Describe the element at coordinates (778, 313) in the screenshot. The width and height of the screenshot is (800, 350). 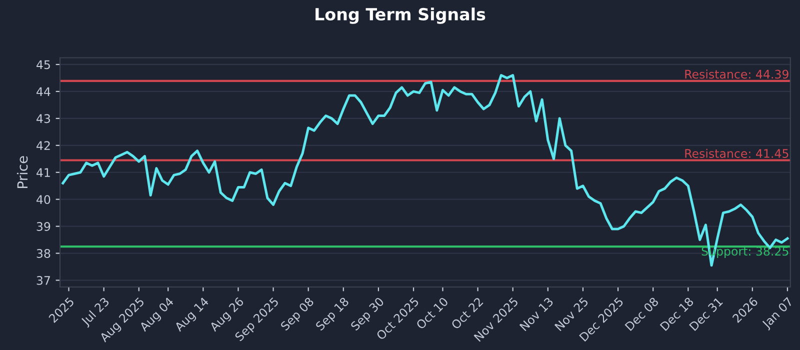
I see `x-tick-label: Jan 07` at that location.